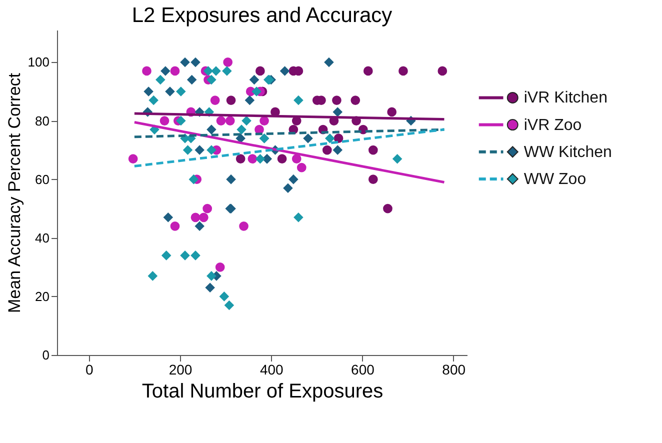 Image resolution: width=662 pixels, height=443 pixels. Describe the element at coordinates (46, 355) in the screenshot. I see `y-tick-label: 0` at that location.